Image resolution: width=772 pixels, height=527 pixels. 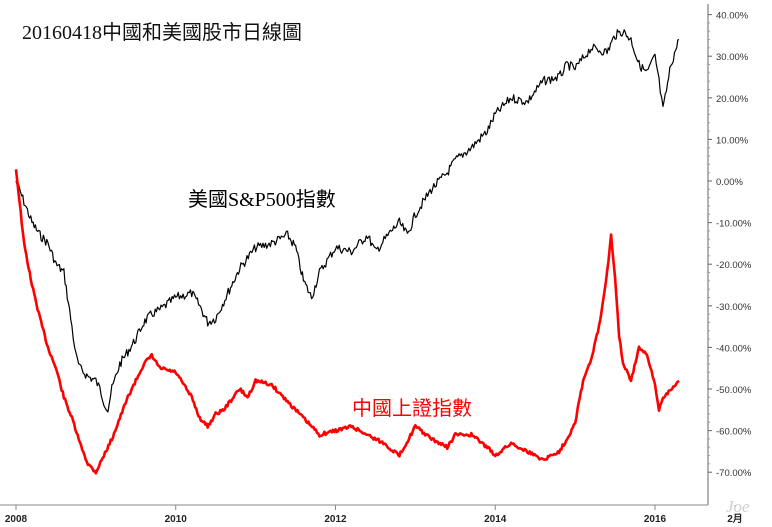 I want to click on y-tick-label: 10.00%, so click(x=732, y=140).